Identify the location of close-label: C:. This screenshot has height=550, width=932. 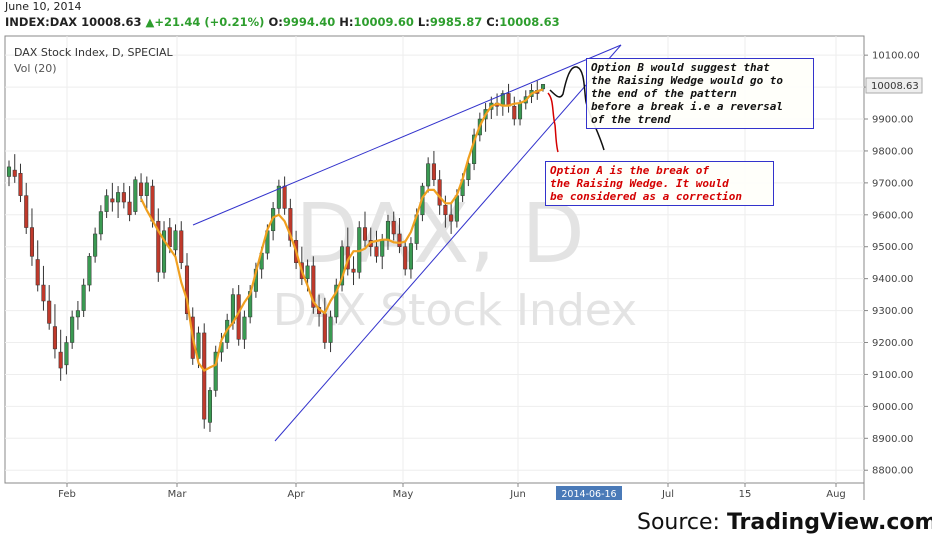
(493, 22).